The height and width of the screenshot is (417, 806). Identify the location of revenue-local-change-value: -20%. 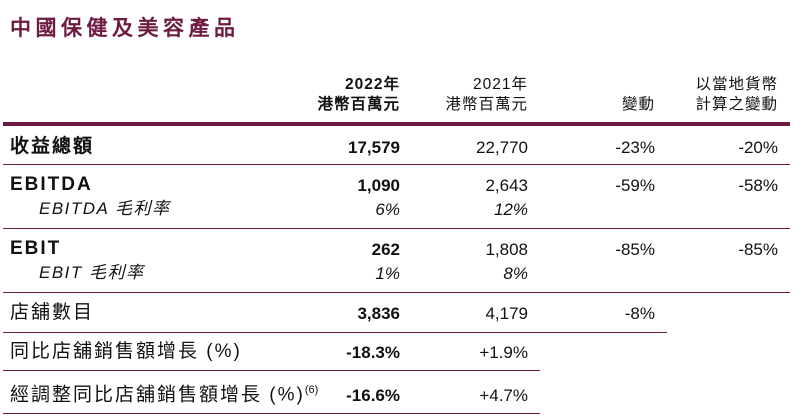
(728, 144).